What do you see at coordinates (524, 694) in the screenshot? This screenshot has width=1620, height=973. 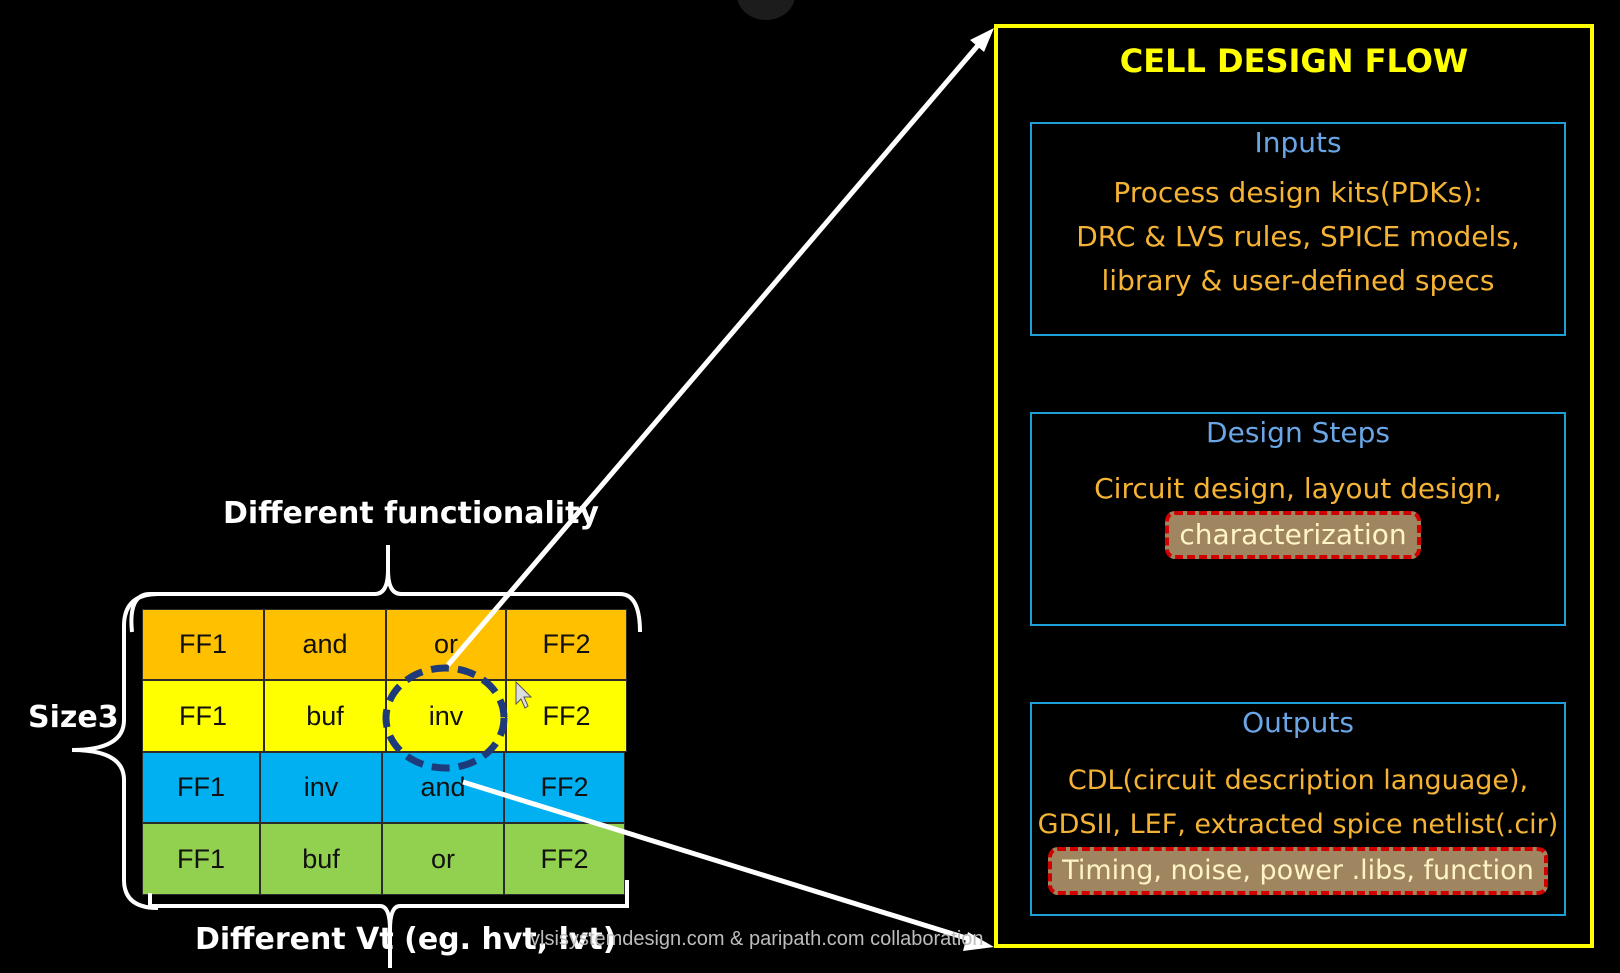 I see `mouse-cursor-icon` at bounding box center [524, 694].